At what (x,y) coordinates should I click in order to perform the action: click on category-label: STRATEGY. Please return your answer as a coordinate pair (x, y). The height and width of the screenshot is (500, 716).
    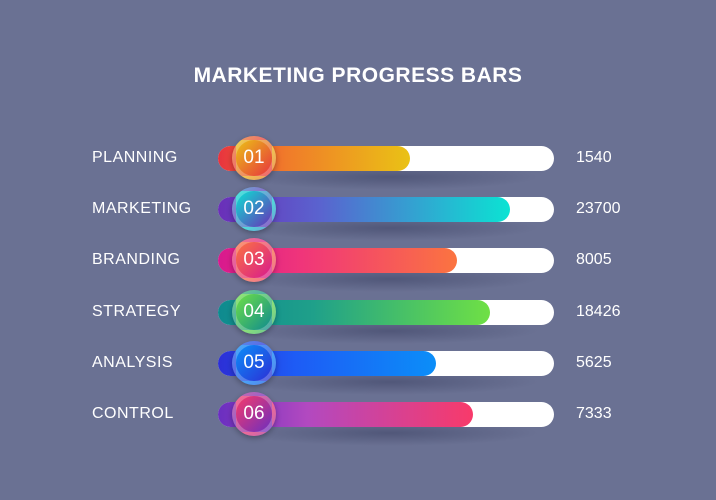
    Looking at the image, I should click on (137, 311).